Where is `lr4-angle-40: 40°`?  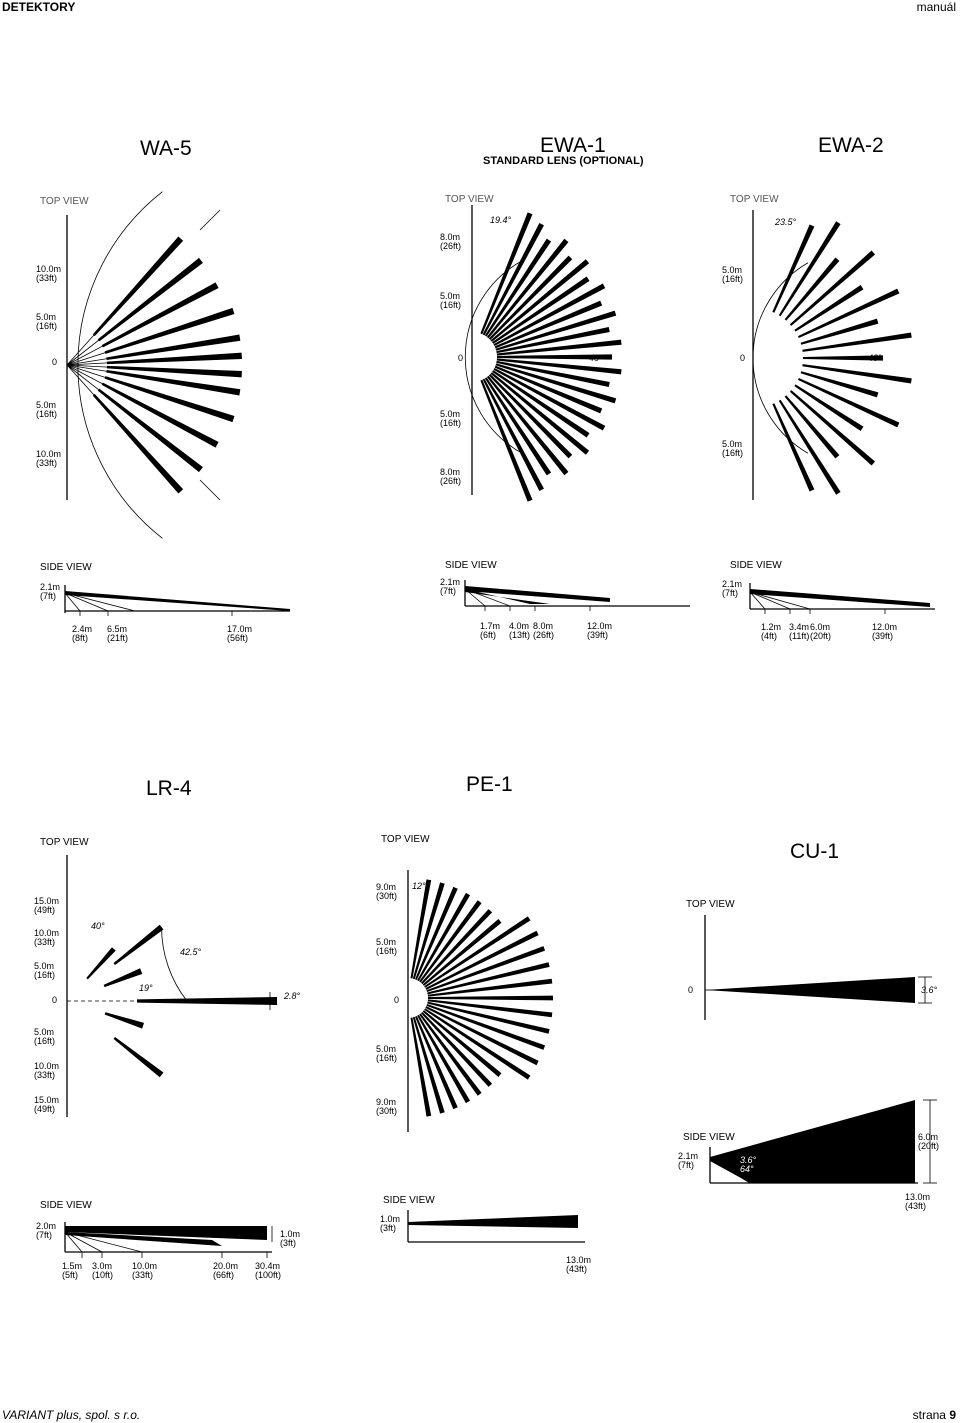
lr4-angle-40: 40° is located at coordinates (98, 926).